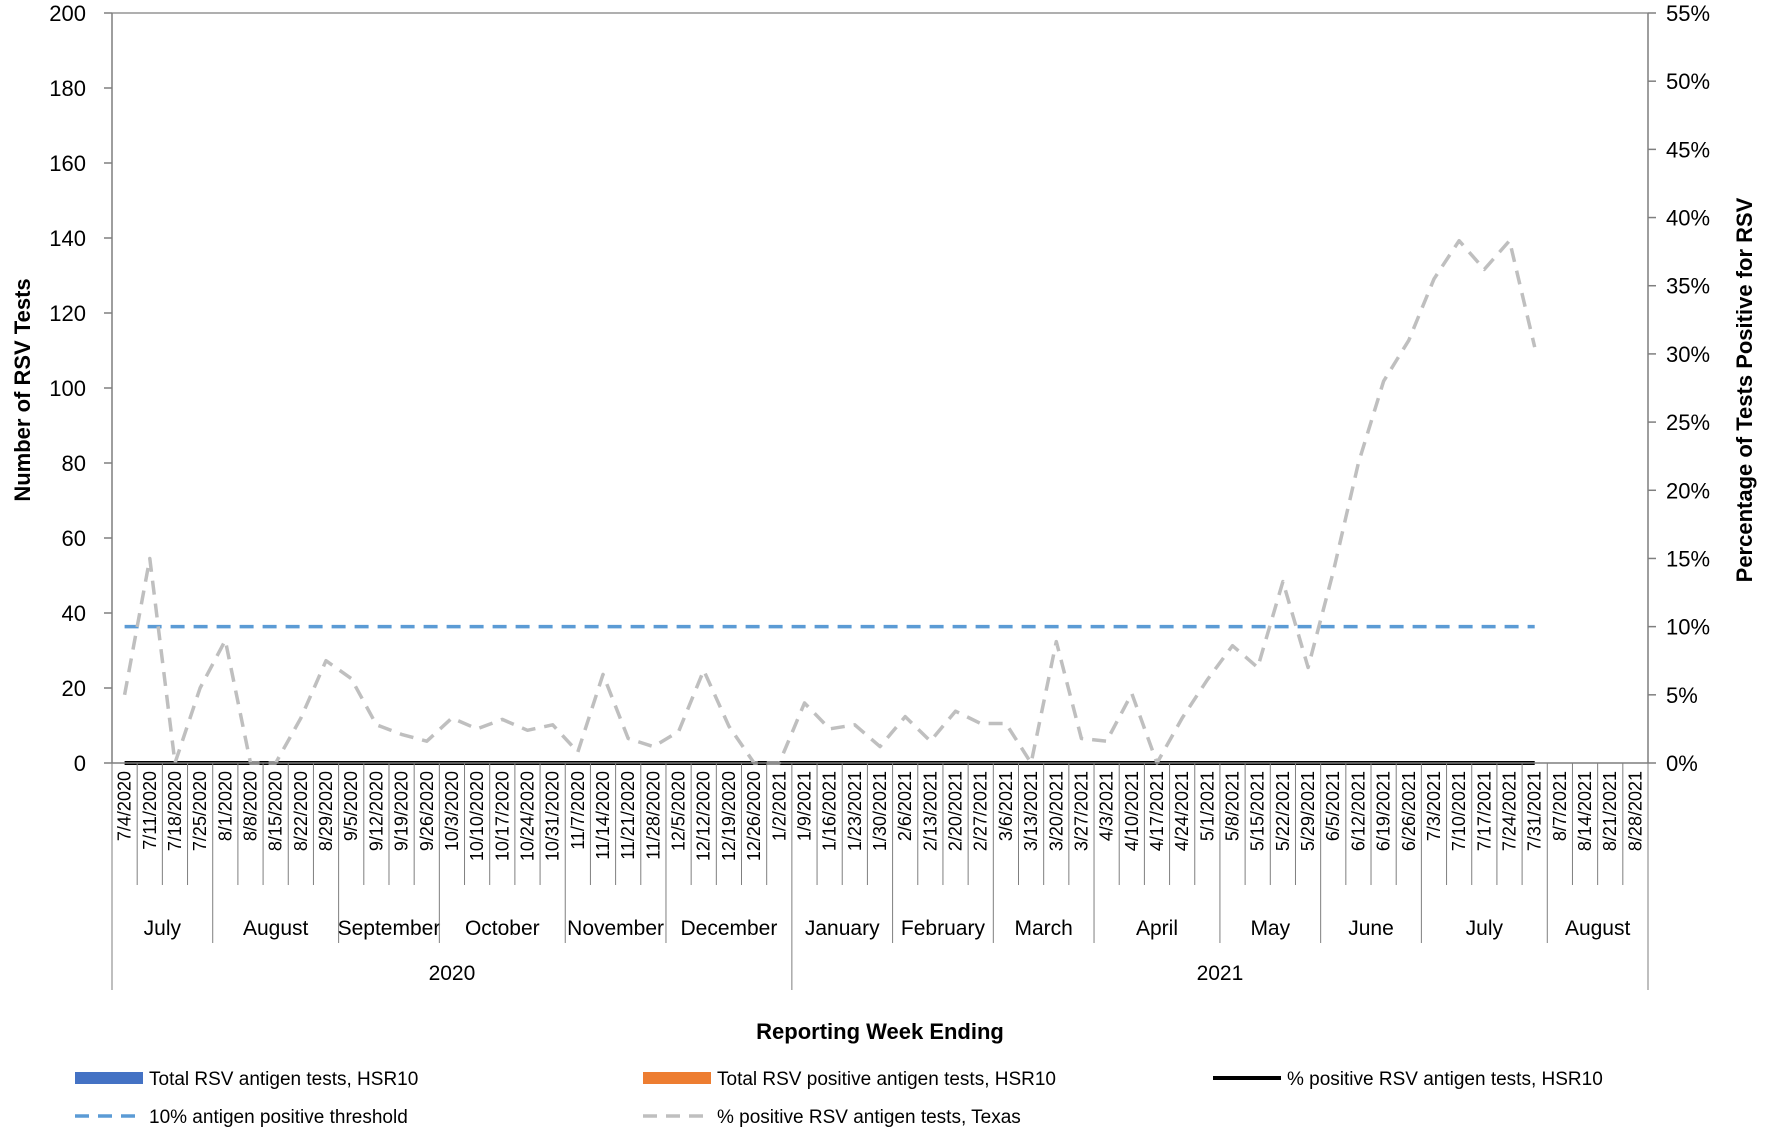  Describe the element at coordinates (477, 816) in the screenshot. I see `week-tick-label: 10/10/2020` at that location.